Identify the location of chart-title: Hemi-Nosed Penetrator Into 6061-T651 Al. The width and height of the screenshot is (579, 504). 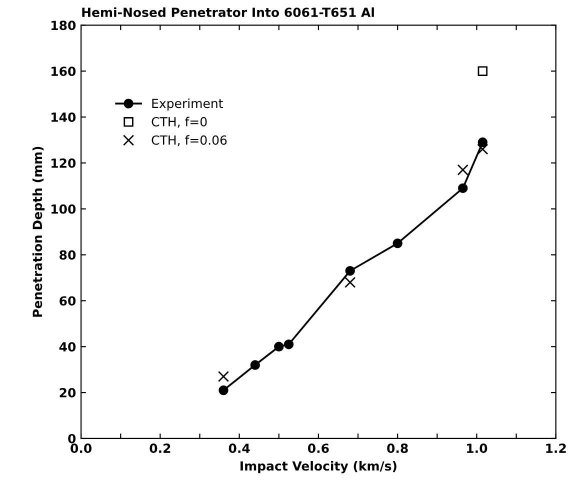
(228, 12).